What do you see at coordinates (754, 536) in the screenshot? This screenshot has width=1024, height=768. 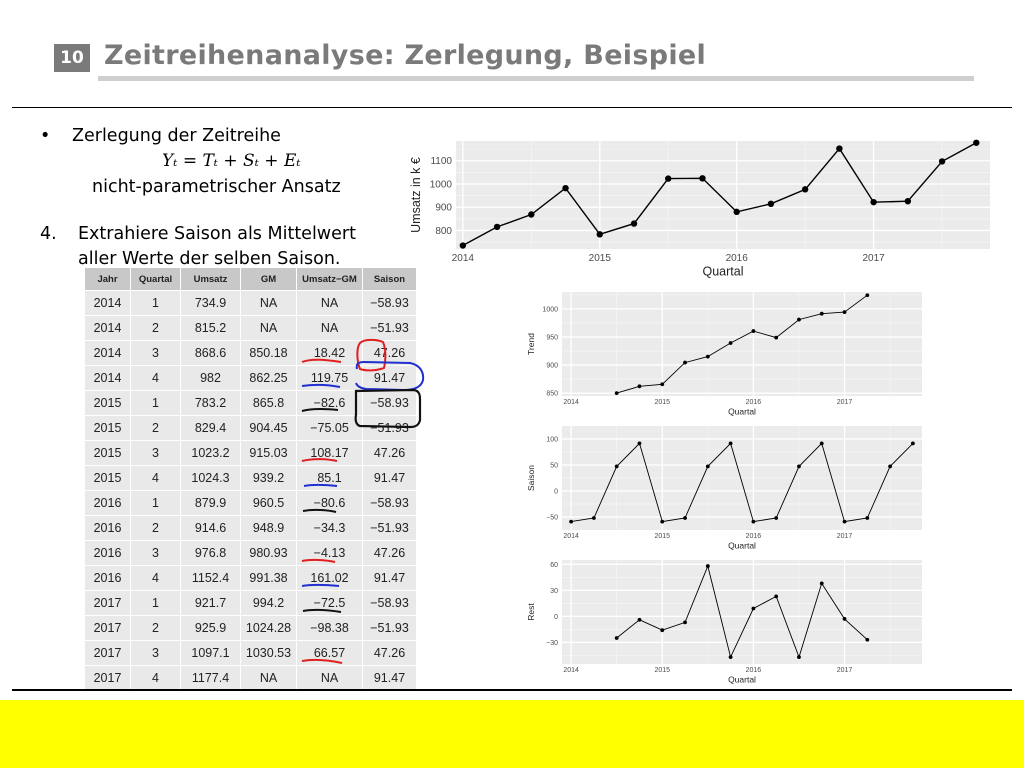 I see `x-tick-label: 2016` at bounding box center [754, 536].